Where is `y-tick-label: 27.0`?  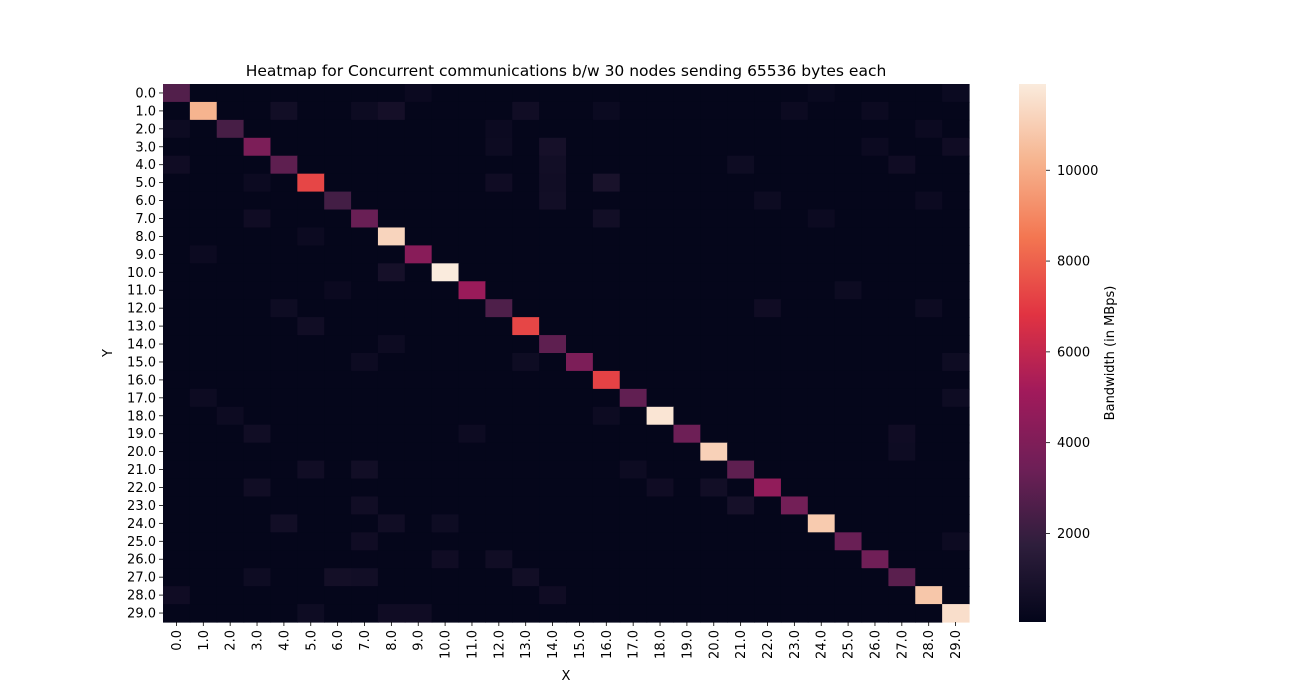
y-tick-label: 27.0 is located at coordinates (141, 578).